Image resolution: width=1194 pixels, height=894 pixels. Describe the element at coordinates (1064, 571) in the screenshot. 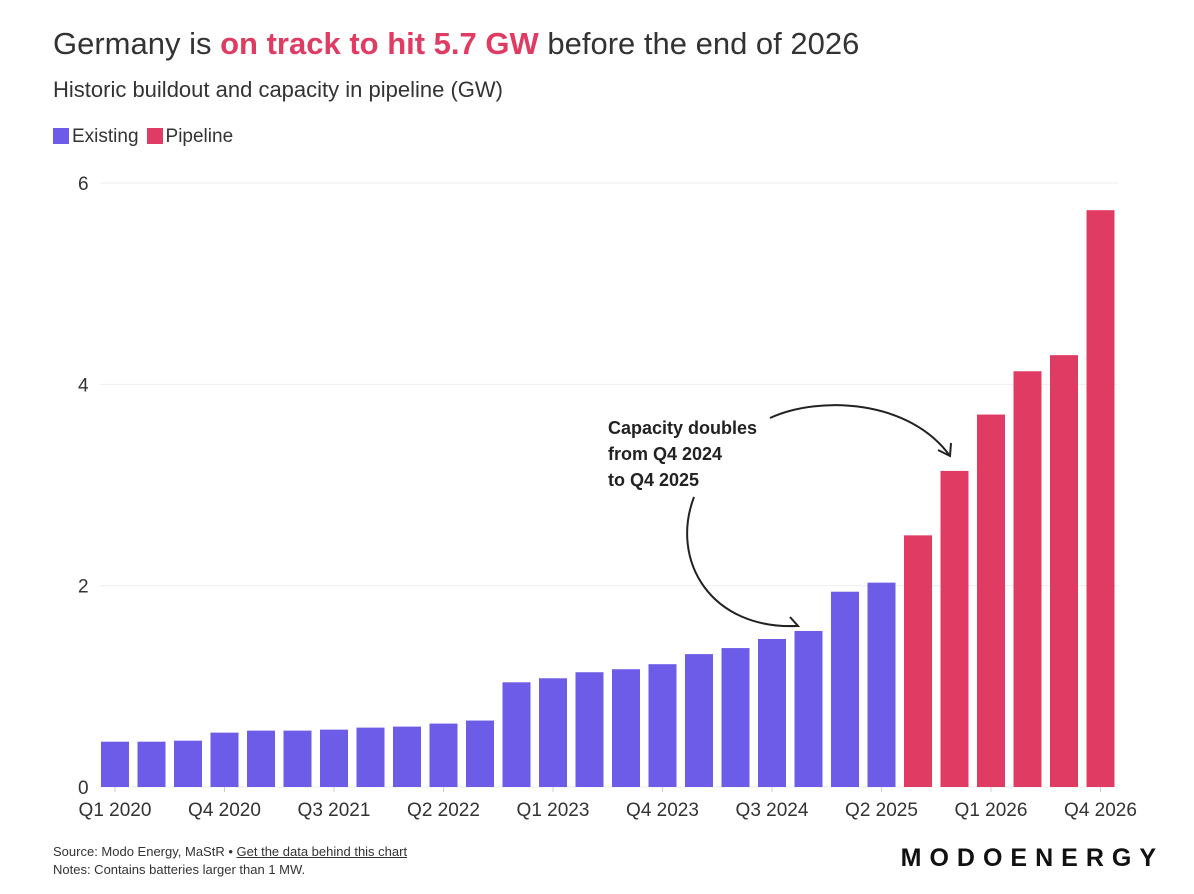

I see `bar-pipeline-q3-2026` at that location.